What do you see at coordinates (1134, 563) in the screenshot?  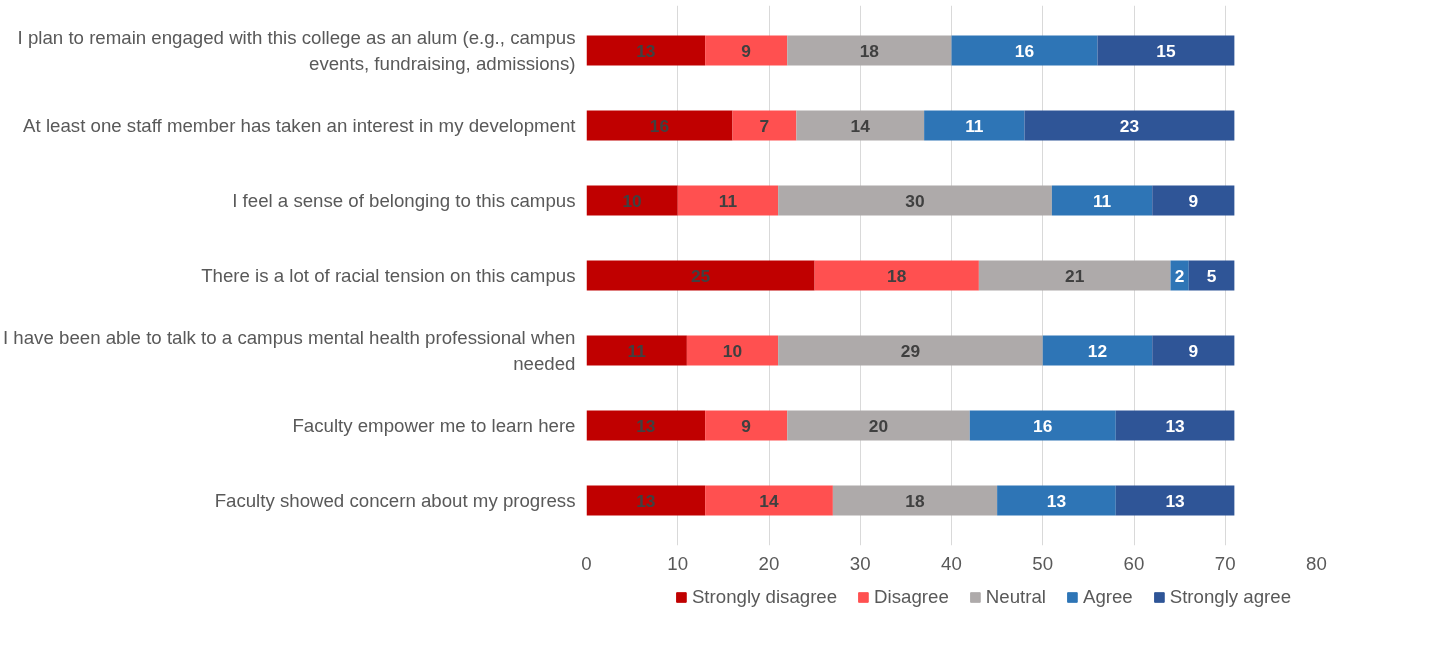 I see `x-tick-label: 60` at bounding box center [1134, 563].